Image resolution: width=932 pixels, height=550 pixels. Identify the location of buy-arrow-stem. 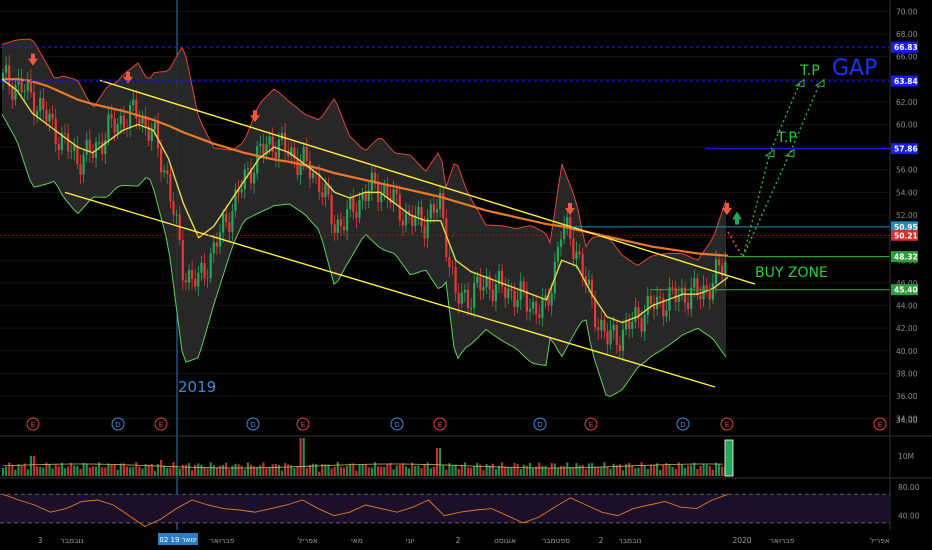
(737, 222).